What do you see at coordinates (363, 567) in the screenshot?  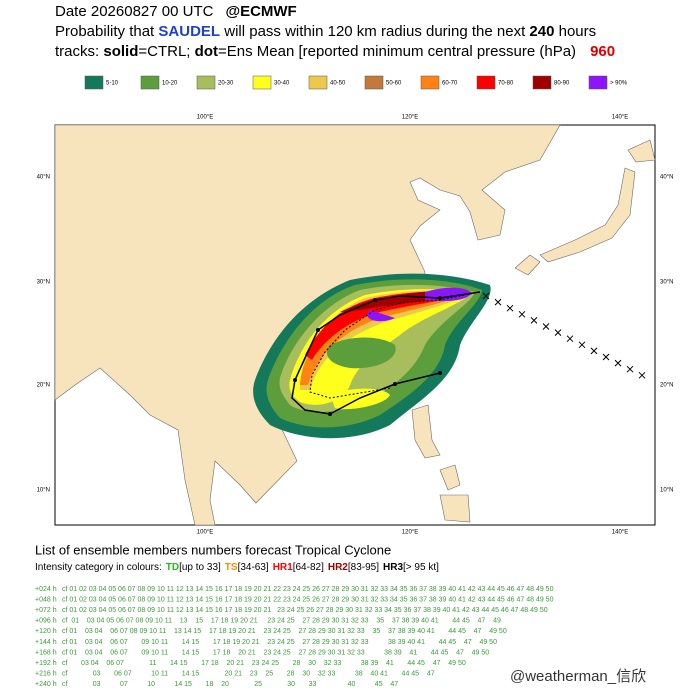 I see `intensity-part: [83-95]` at bounding box center [363, 567].